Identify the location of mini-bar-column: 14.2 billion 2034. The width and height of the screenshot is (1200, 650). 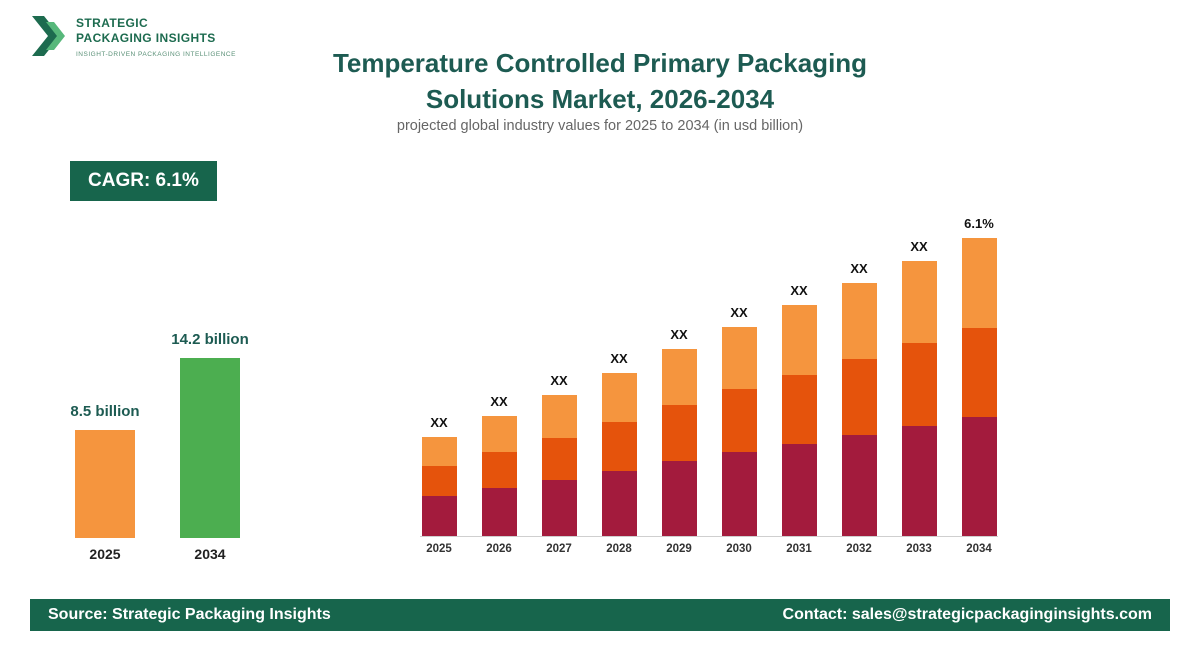
(210, 446).